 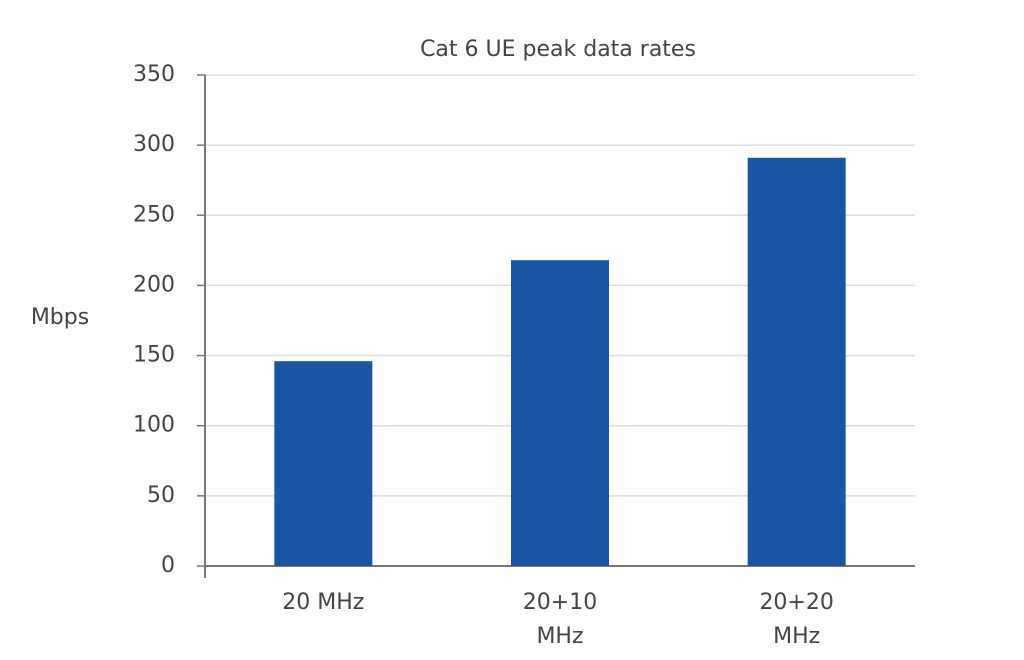 What do you see at coordinates (154, 214) in the screenshot?
I see `y-tick-label: 250` at bounding box center [154, 214].